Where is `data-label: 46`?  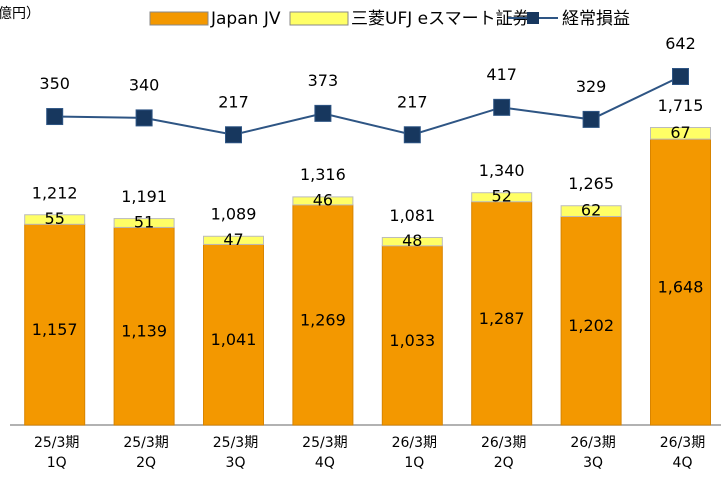
data-label: 46 is located at coordinates (323, 199).